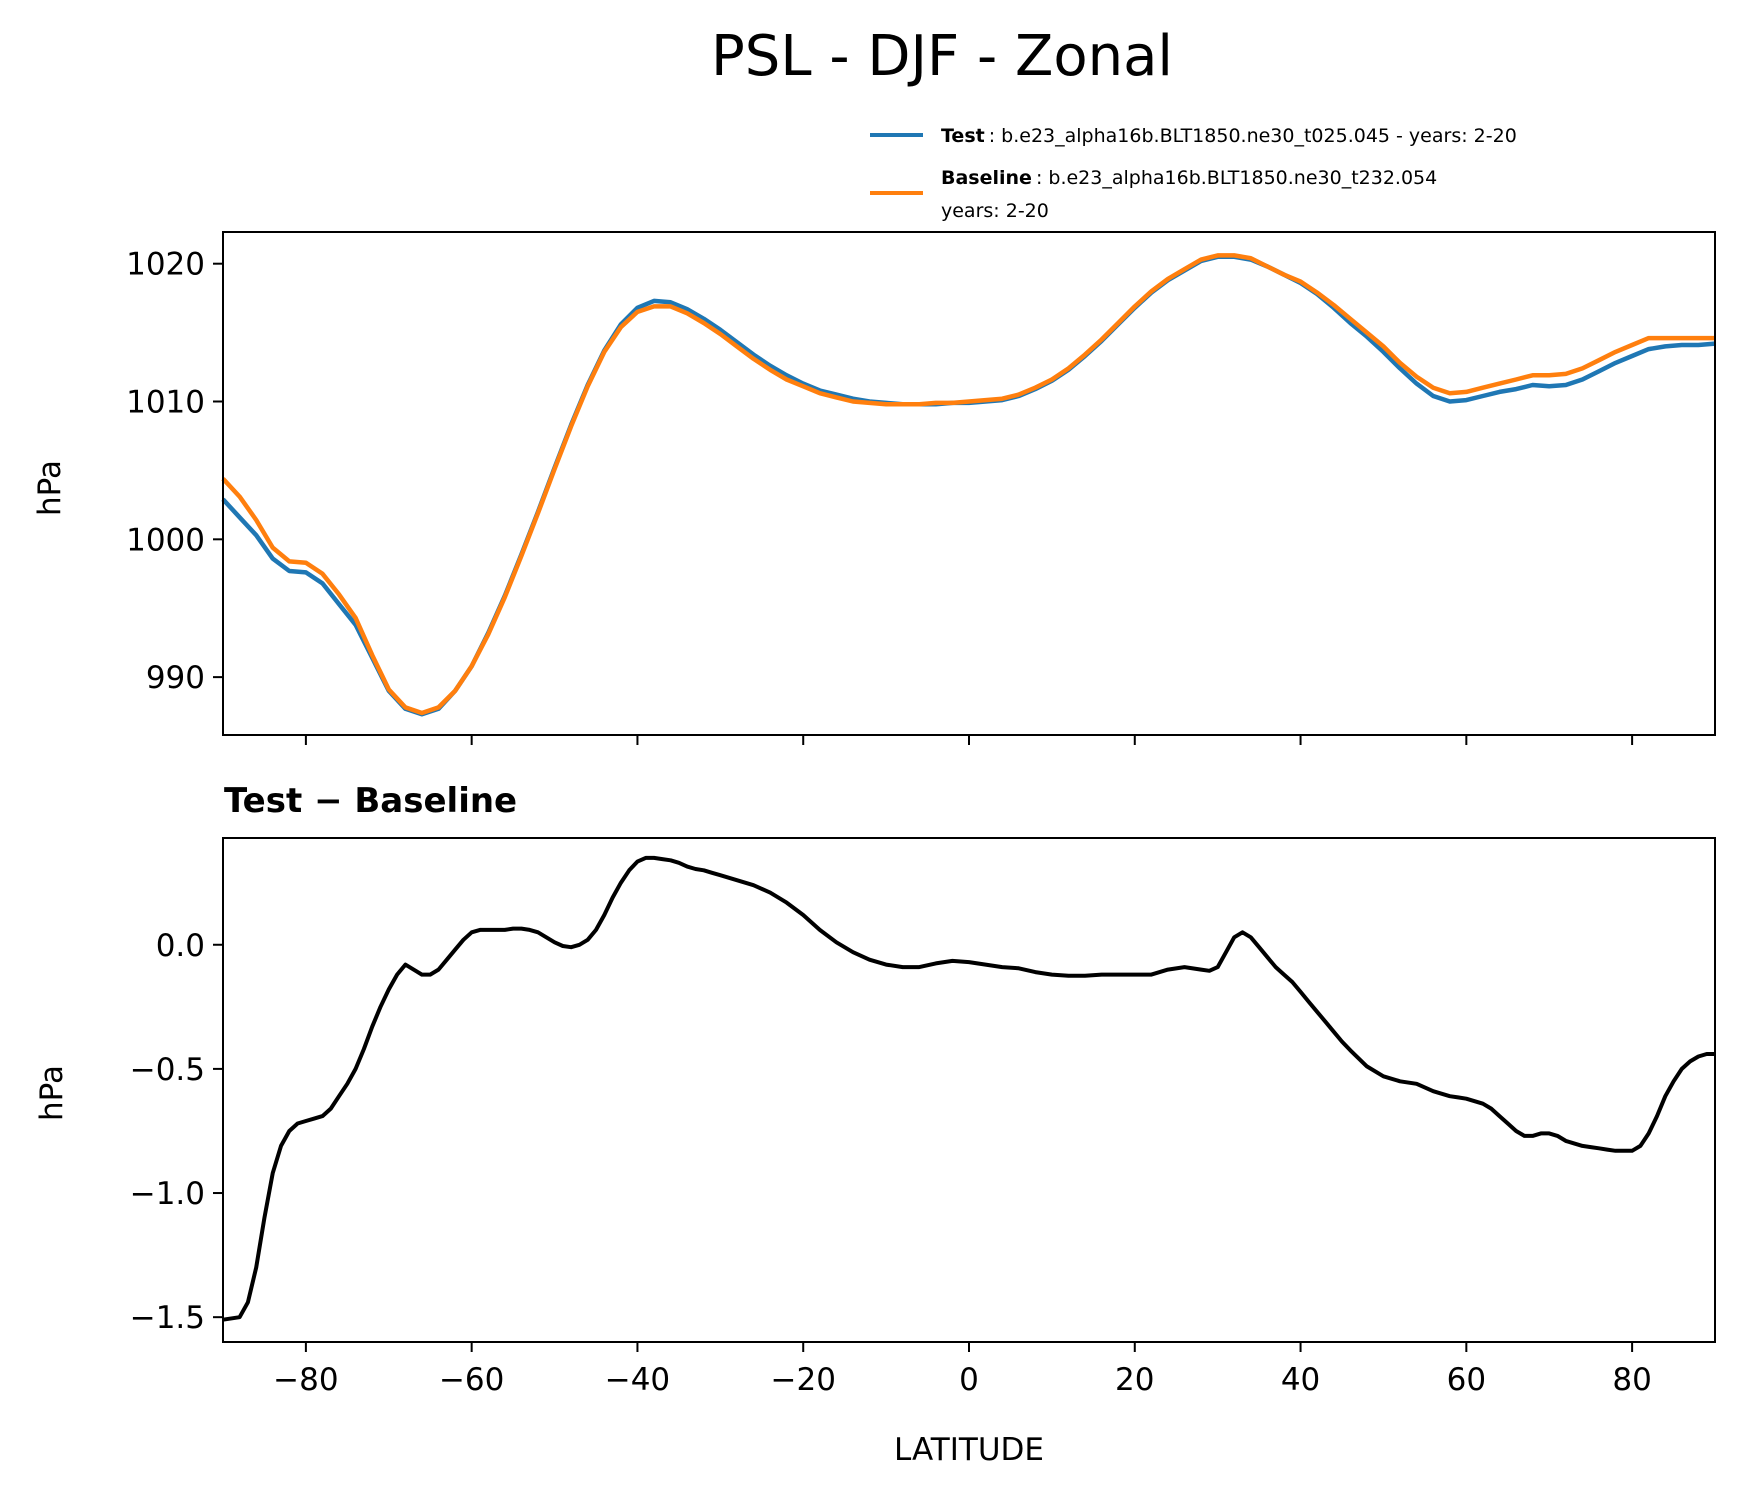 The height and width of the screenshot is (1496, 1739). What do you see at coordinates (370, 801) in the screenshot?
I see `bottom-subplot-title: Test − Baseline` at bounding box center [370, 801].